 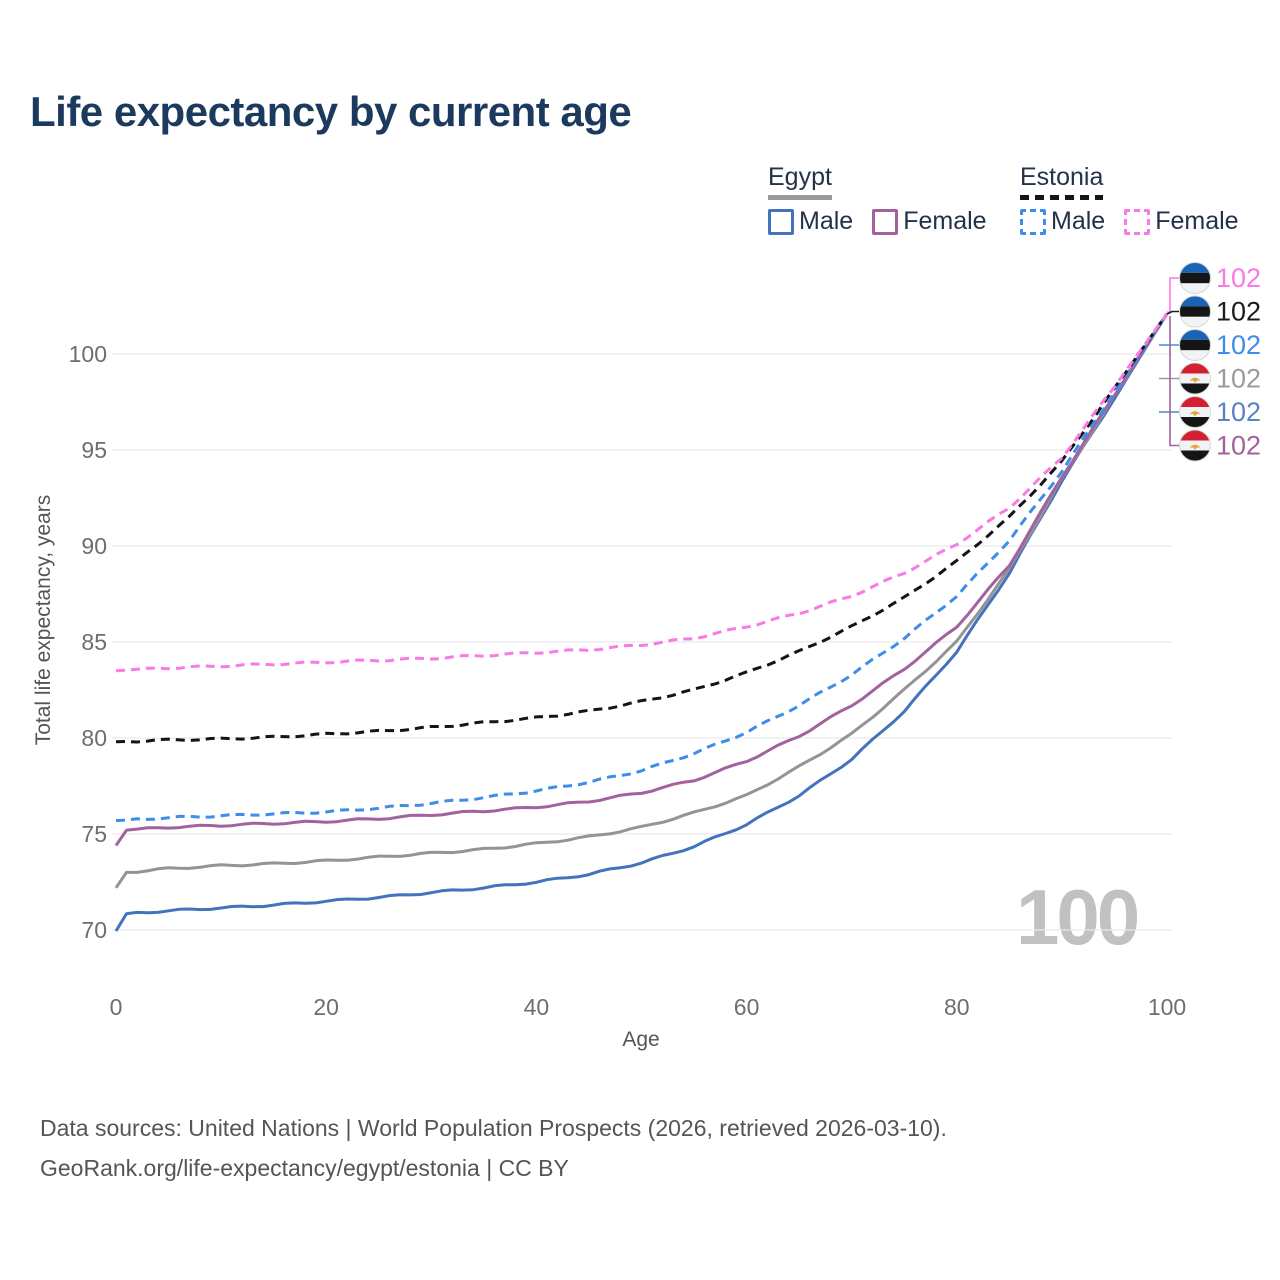 I want to click on x-tick-label: 20, so click(x=326, y=1007).